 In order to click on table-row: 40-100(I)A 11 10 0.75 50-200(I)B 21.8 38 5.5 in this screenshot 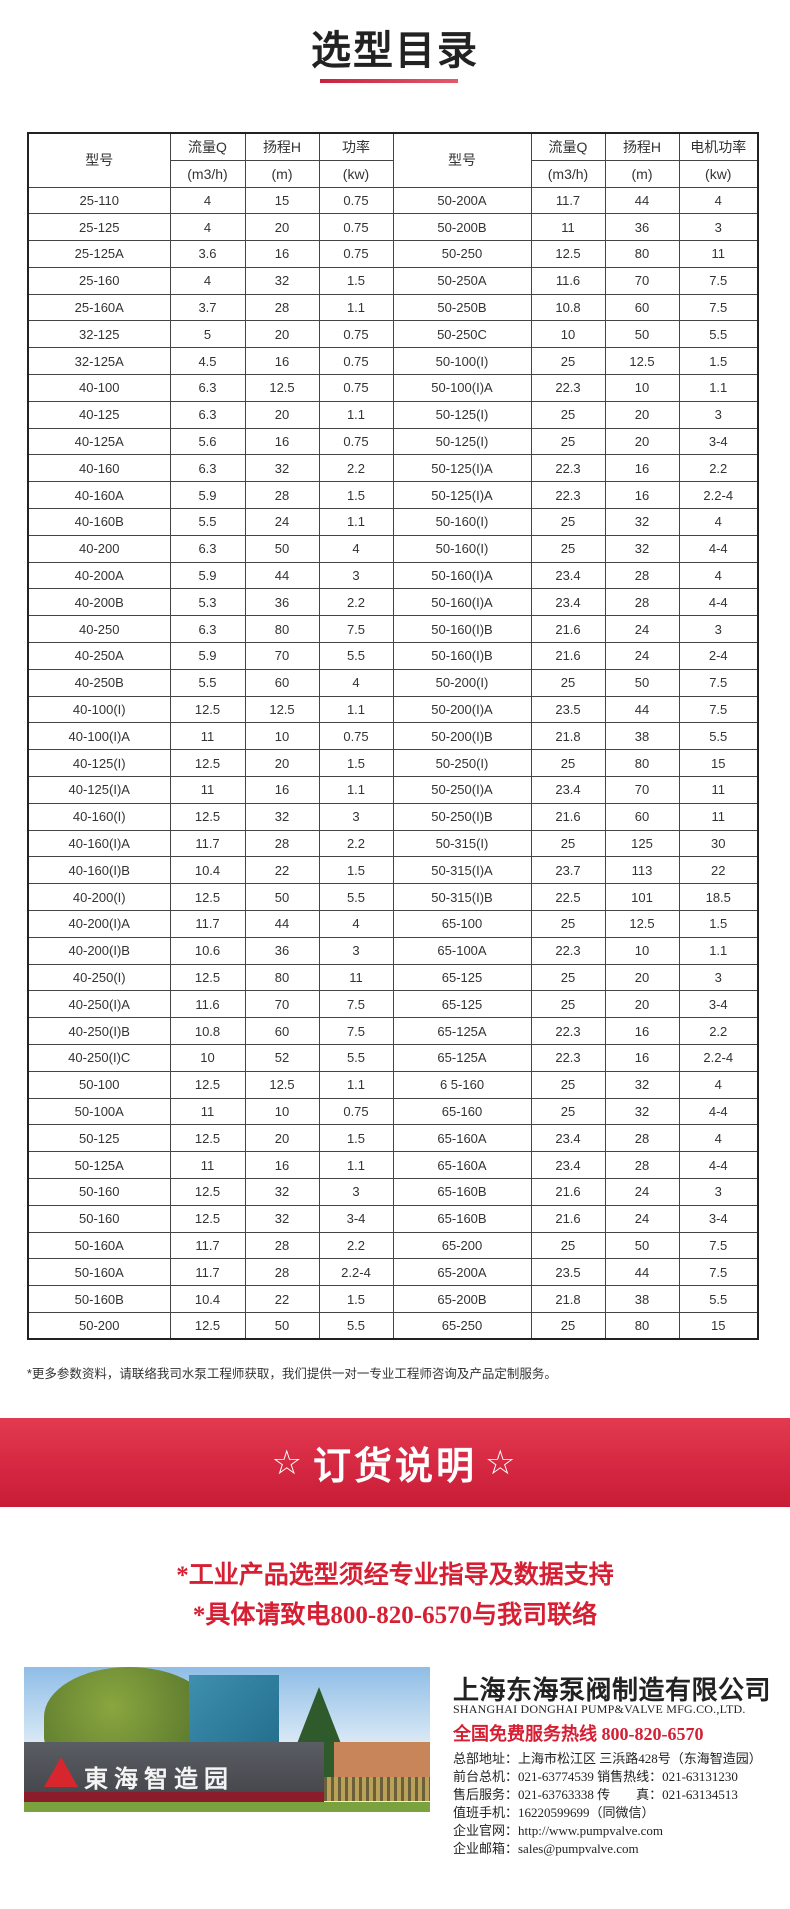, I will do `click(393, 736)`.